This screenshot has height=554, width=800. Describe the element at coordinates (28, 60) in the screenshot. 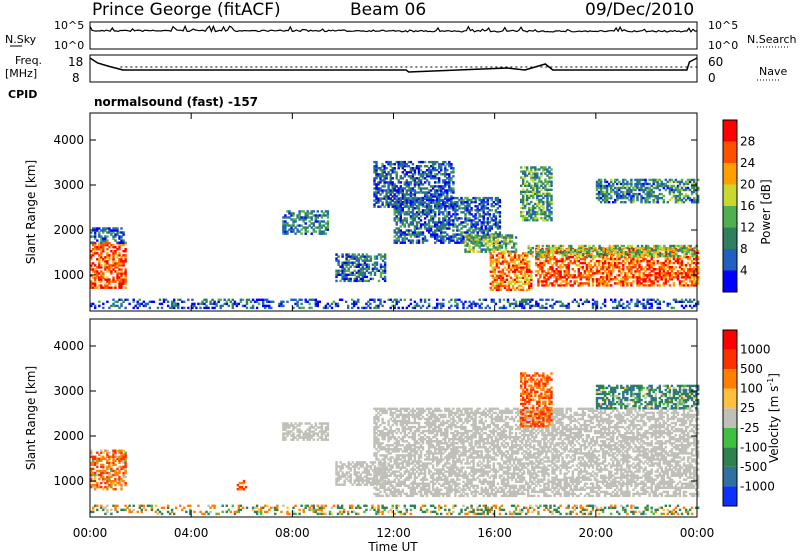

I see `freq-label: Freq.` at that location.